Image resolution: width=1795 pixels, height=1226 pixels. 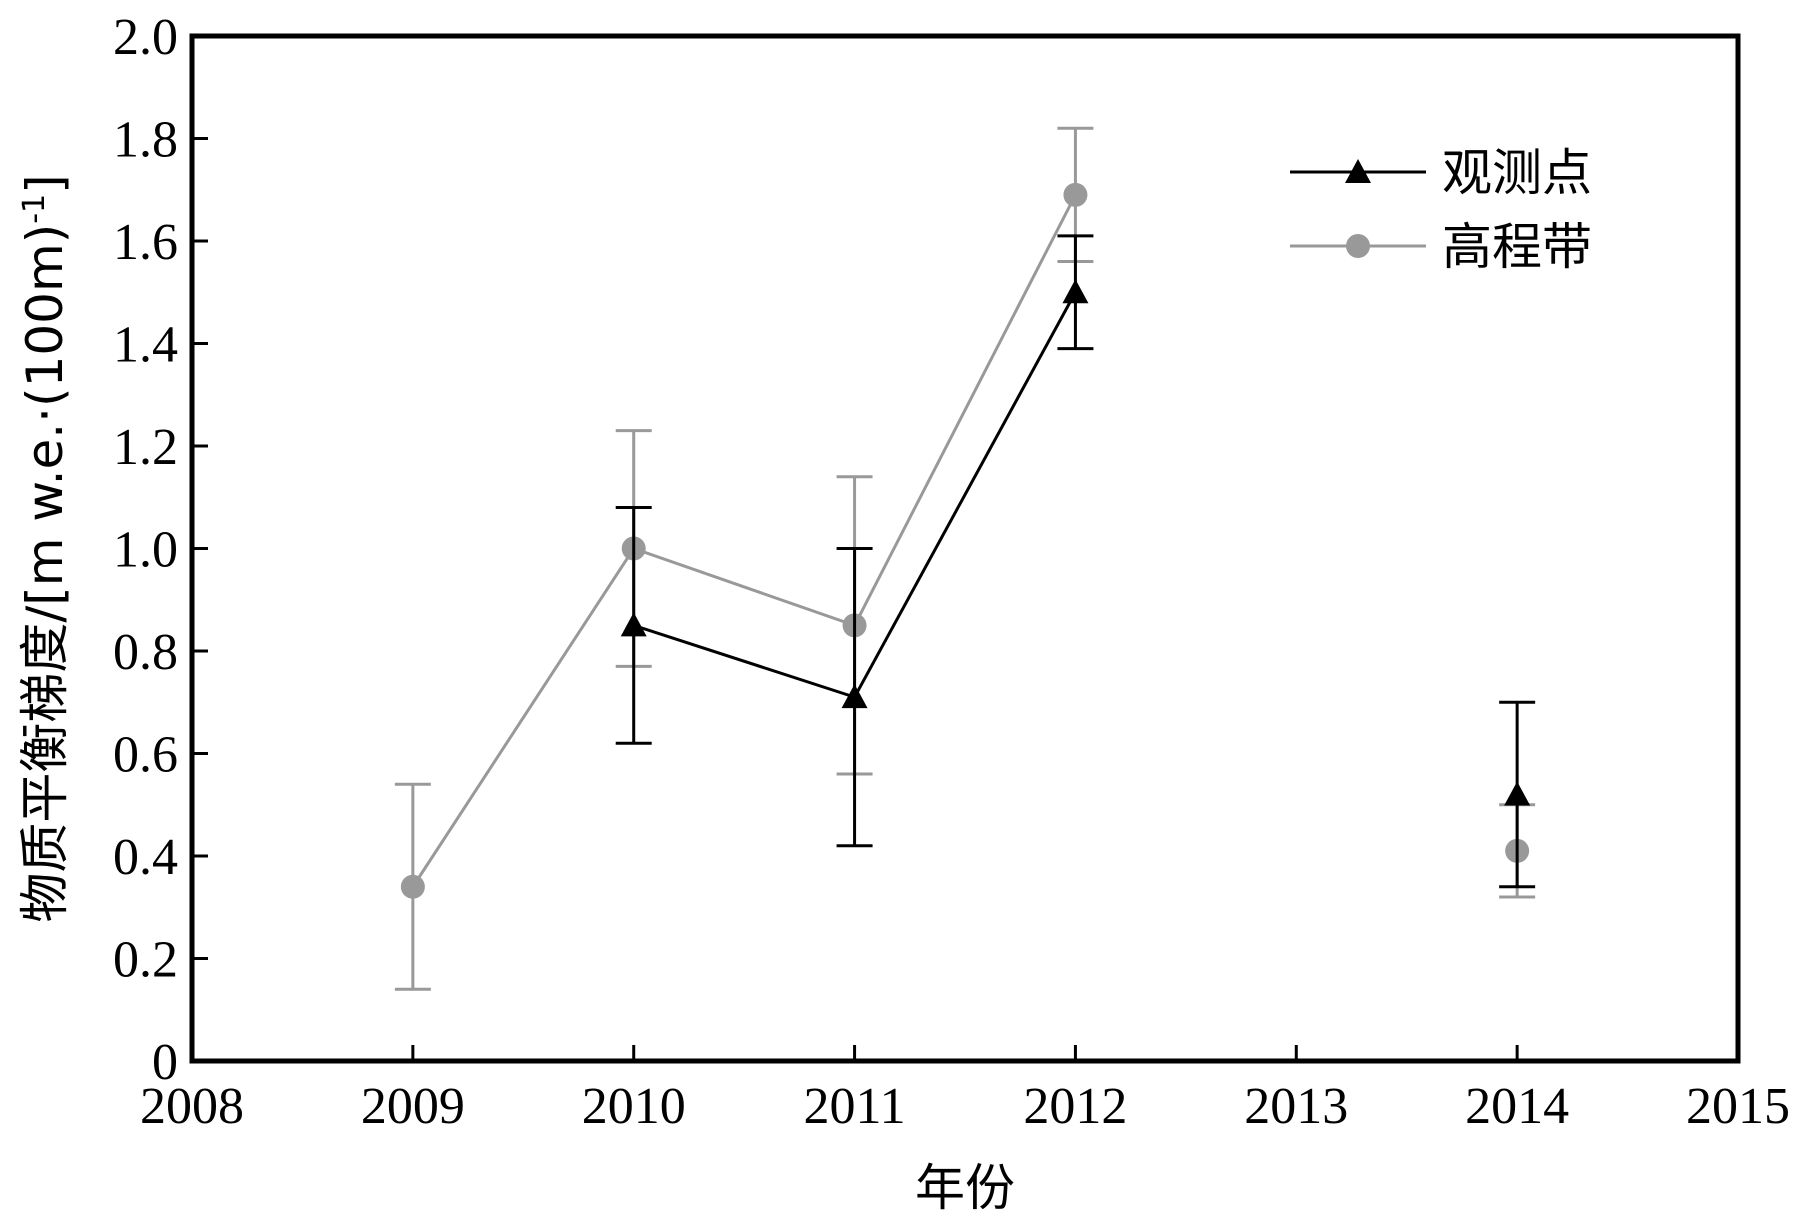 I want to click on x-tick-label: 2010, so click(x=634, y=1106).